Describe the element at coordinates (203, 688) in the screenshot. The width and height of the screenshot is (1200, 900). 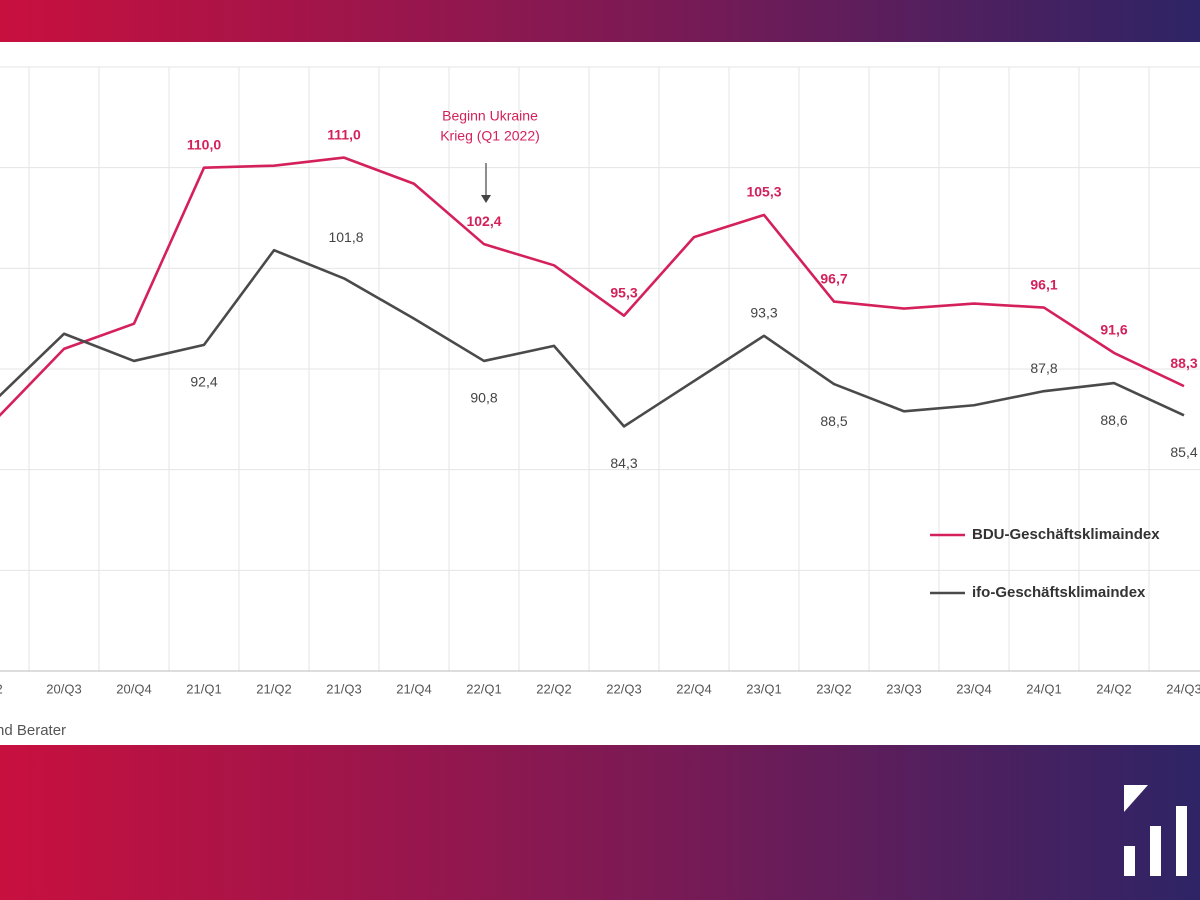
I see `x-tick-label: 21/Q1` at that location.